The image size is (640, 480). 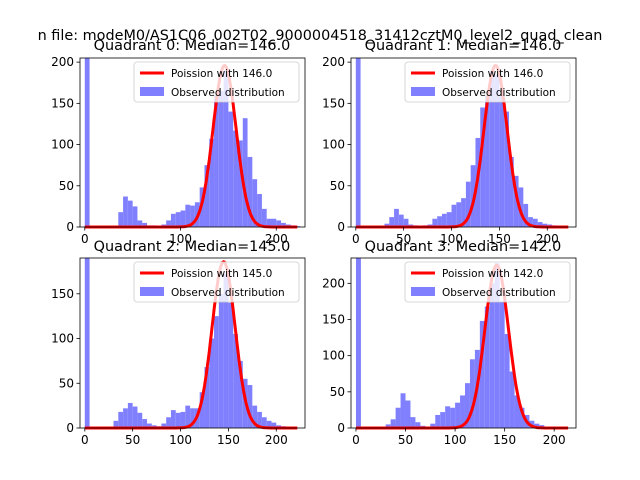 What do you see at coordinates (221, 274) in the screenshot?
I see `legend-label-poisson: Poission with 145.0` at bounding box center [221, 274].